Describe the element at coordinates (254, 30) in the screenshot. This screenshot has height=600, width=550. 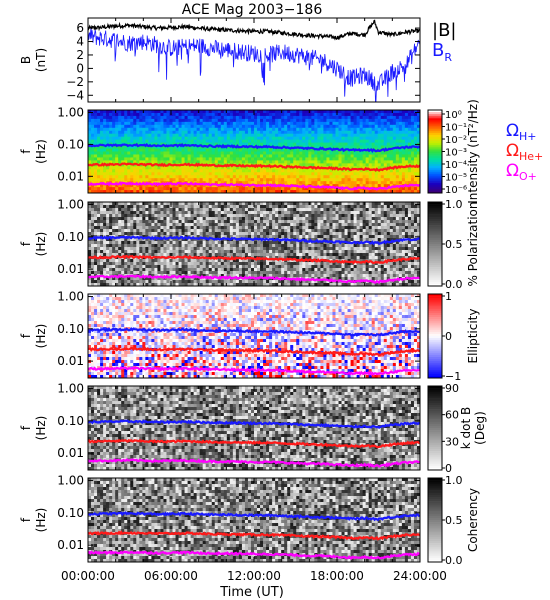
I see `series-line-b-magnitude` at that location.